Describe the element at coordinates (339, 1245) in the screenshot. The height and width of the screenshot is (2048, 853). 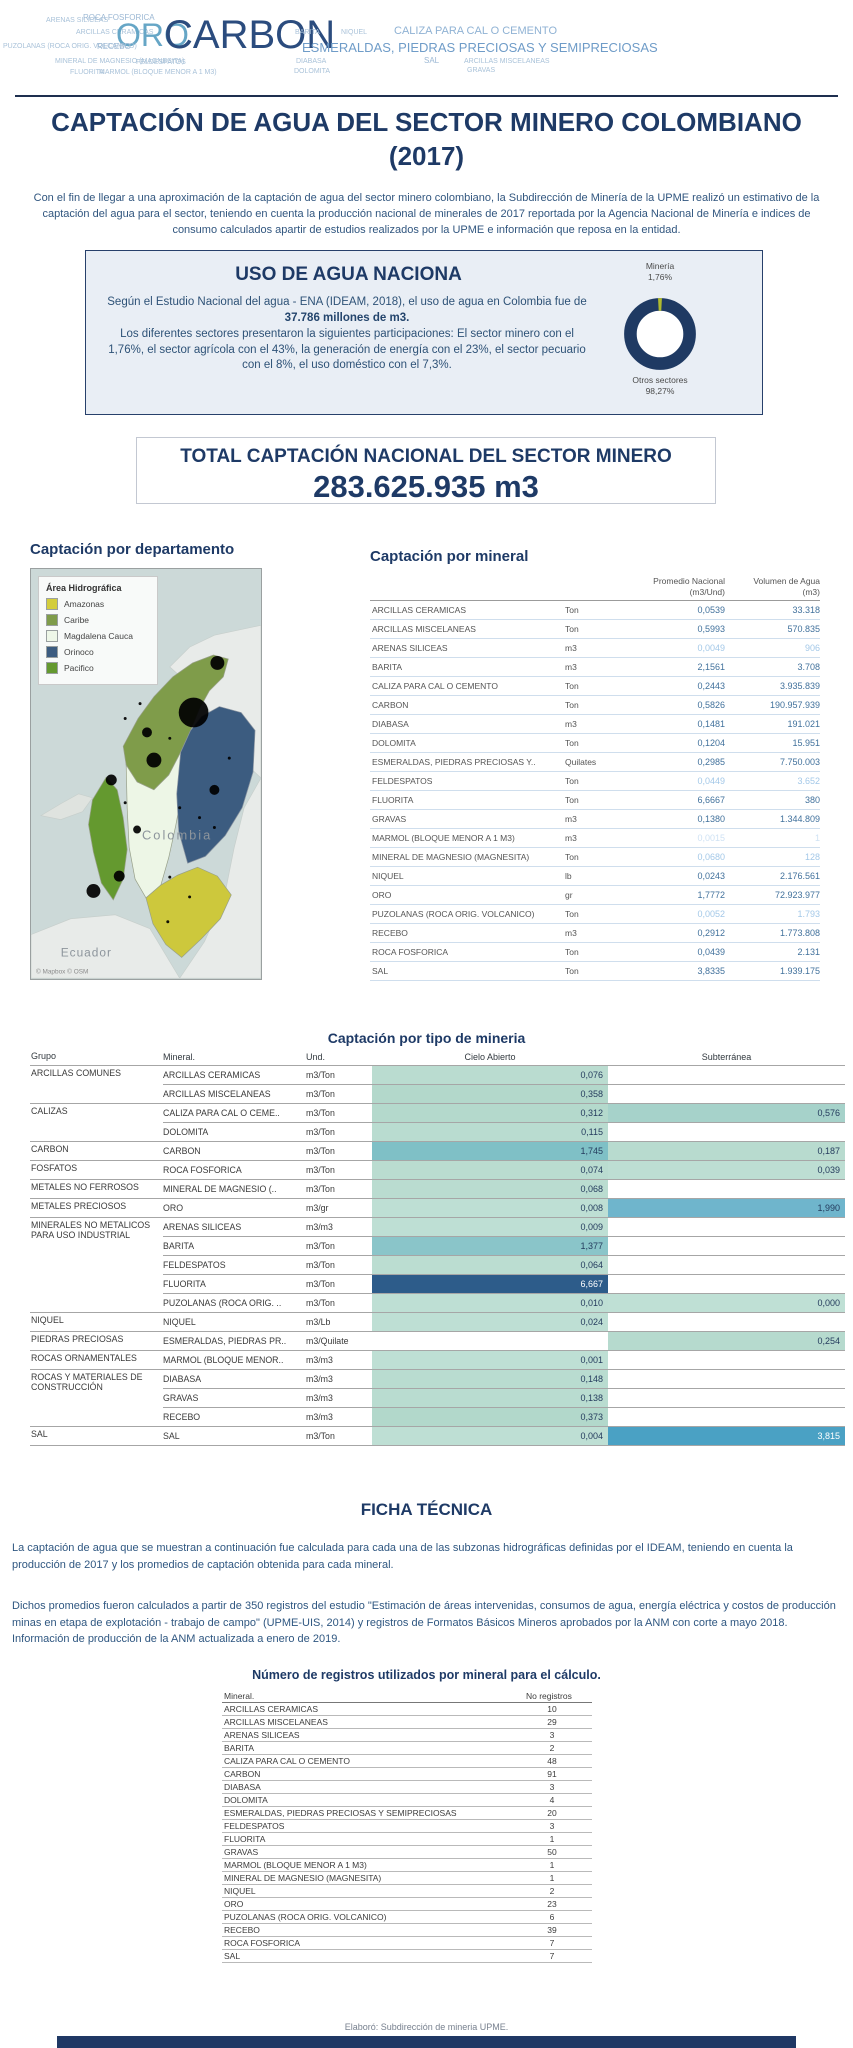
I see `unidad-cell: m3/Ton` at that location.